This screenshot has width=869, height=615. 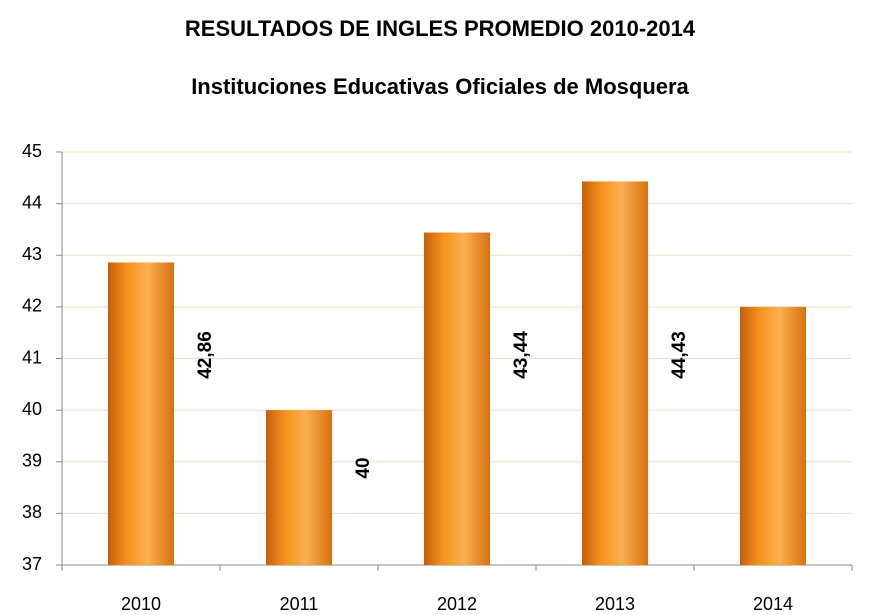 What do you see at coordinates (32, 357) in the screenshot?
I see `y-tick-label: 41` at bounding box center [32, 357].